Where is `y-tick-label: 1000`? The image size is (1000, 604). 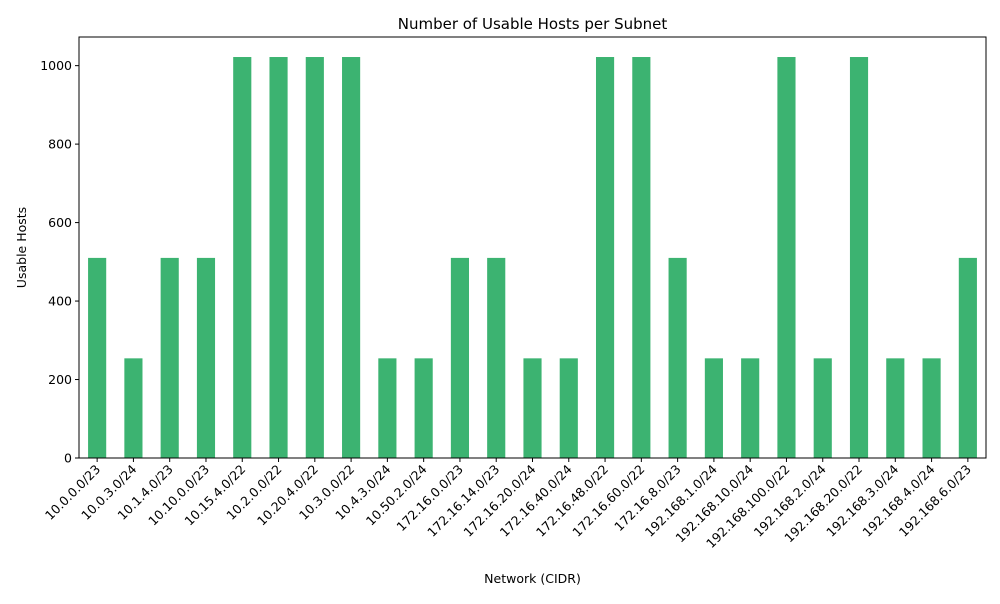
y-tick-label: 1000 is located at coordinates (56, 65).